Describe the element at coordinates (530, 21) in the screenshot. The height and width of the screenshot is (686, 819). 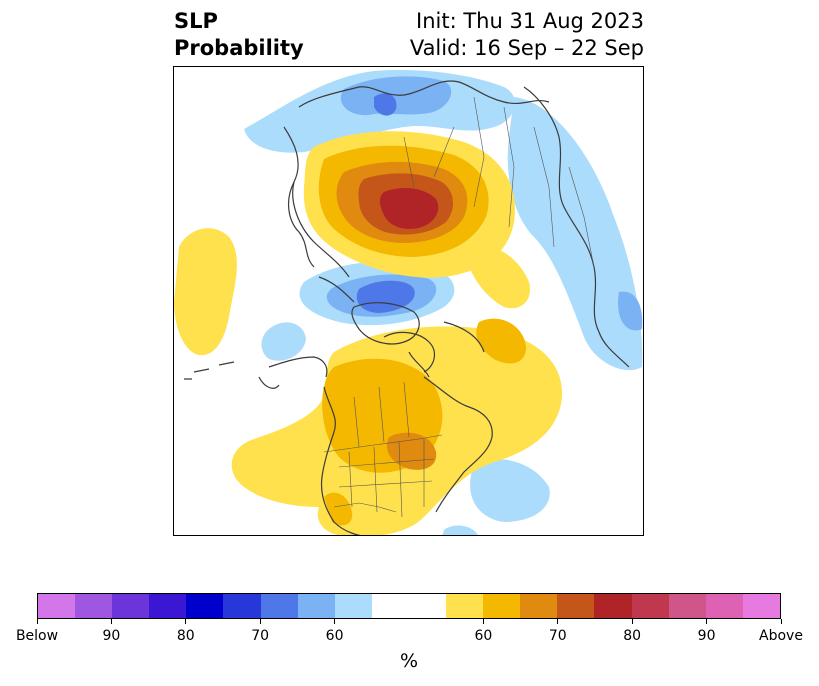
I see `init-date: Init: Thu 31 Aug 2023` at that location.